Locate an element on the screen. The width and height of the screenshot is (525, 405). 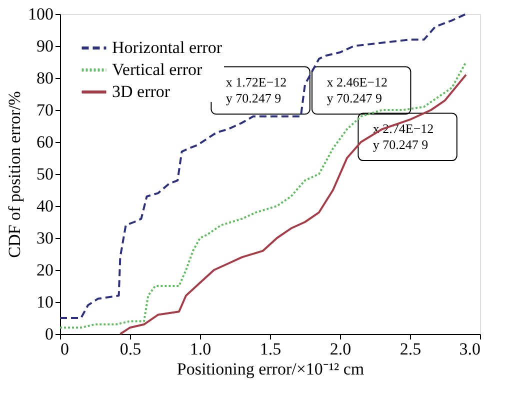
annotation: x 2.46E−12 y 70.247 9 is located at coordinates (357, 90).